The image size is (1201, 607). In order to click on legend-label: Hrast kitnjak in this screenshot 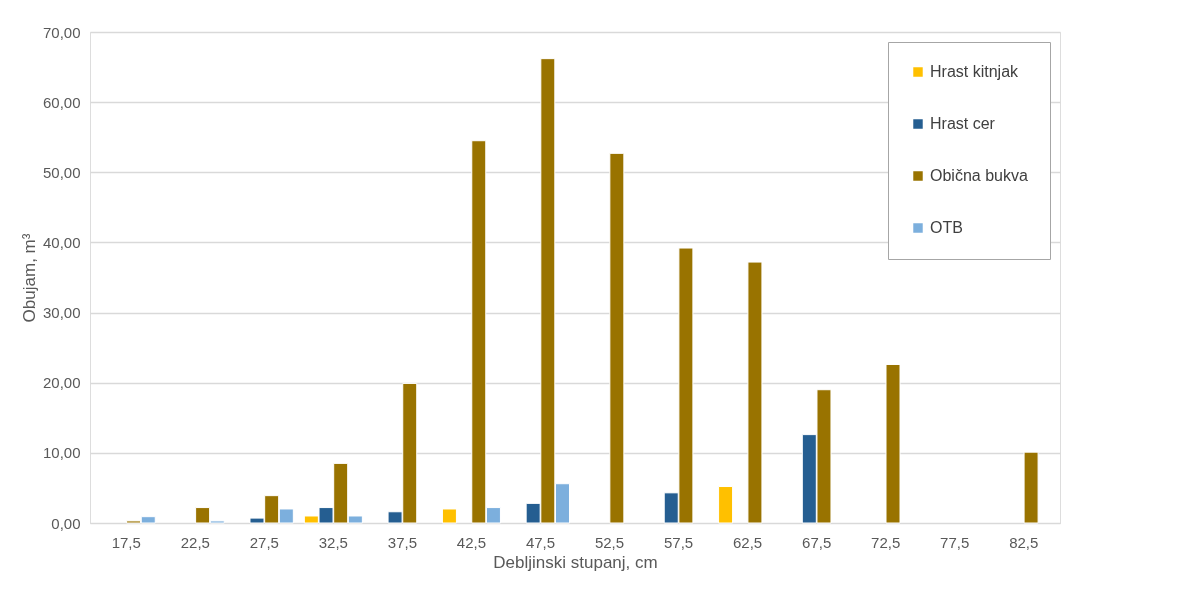, I will do `click(975, 71)`.